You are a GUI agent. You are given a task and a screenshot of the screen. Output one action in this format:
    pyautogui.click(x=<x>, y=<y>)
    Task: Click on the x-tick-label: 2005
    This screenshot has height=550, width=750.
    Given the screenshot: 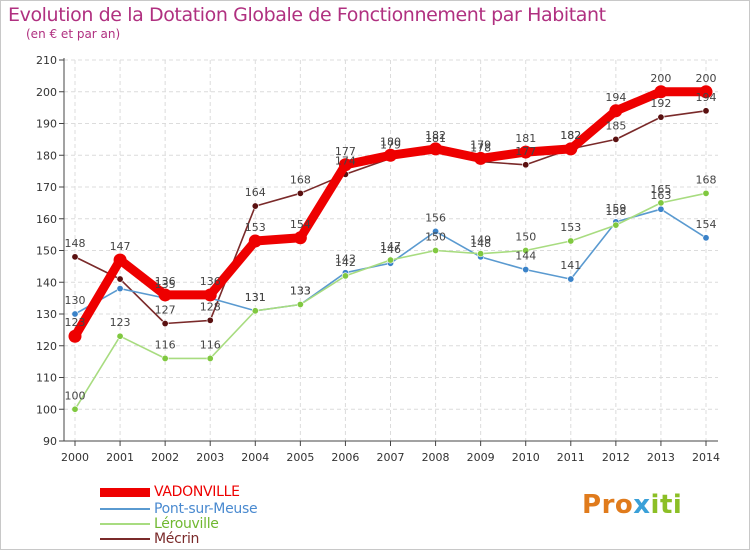 What is the action you would take?
    pyautogui.click(x=300, y=457)
    